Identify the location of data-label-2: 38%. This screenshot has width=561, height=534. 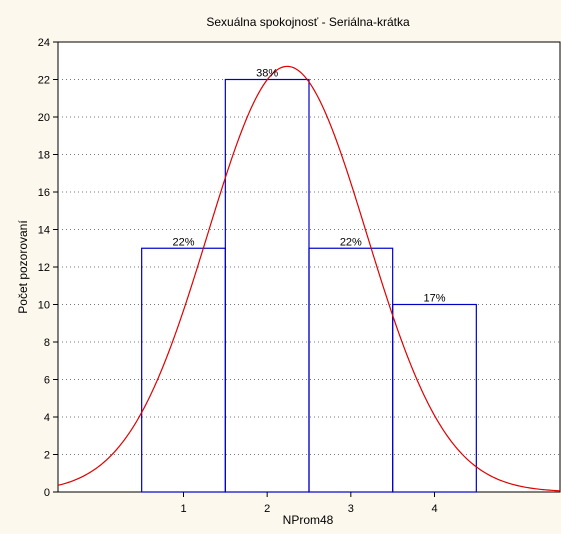
(267, 74).